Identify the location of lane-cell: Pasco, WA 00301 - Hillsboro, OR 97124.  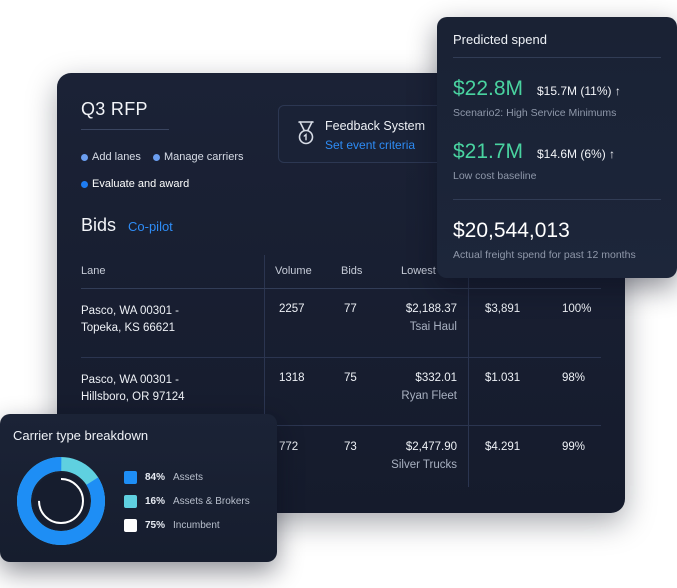
(171, 389).